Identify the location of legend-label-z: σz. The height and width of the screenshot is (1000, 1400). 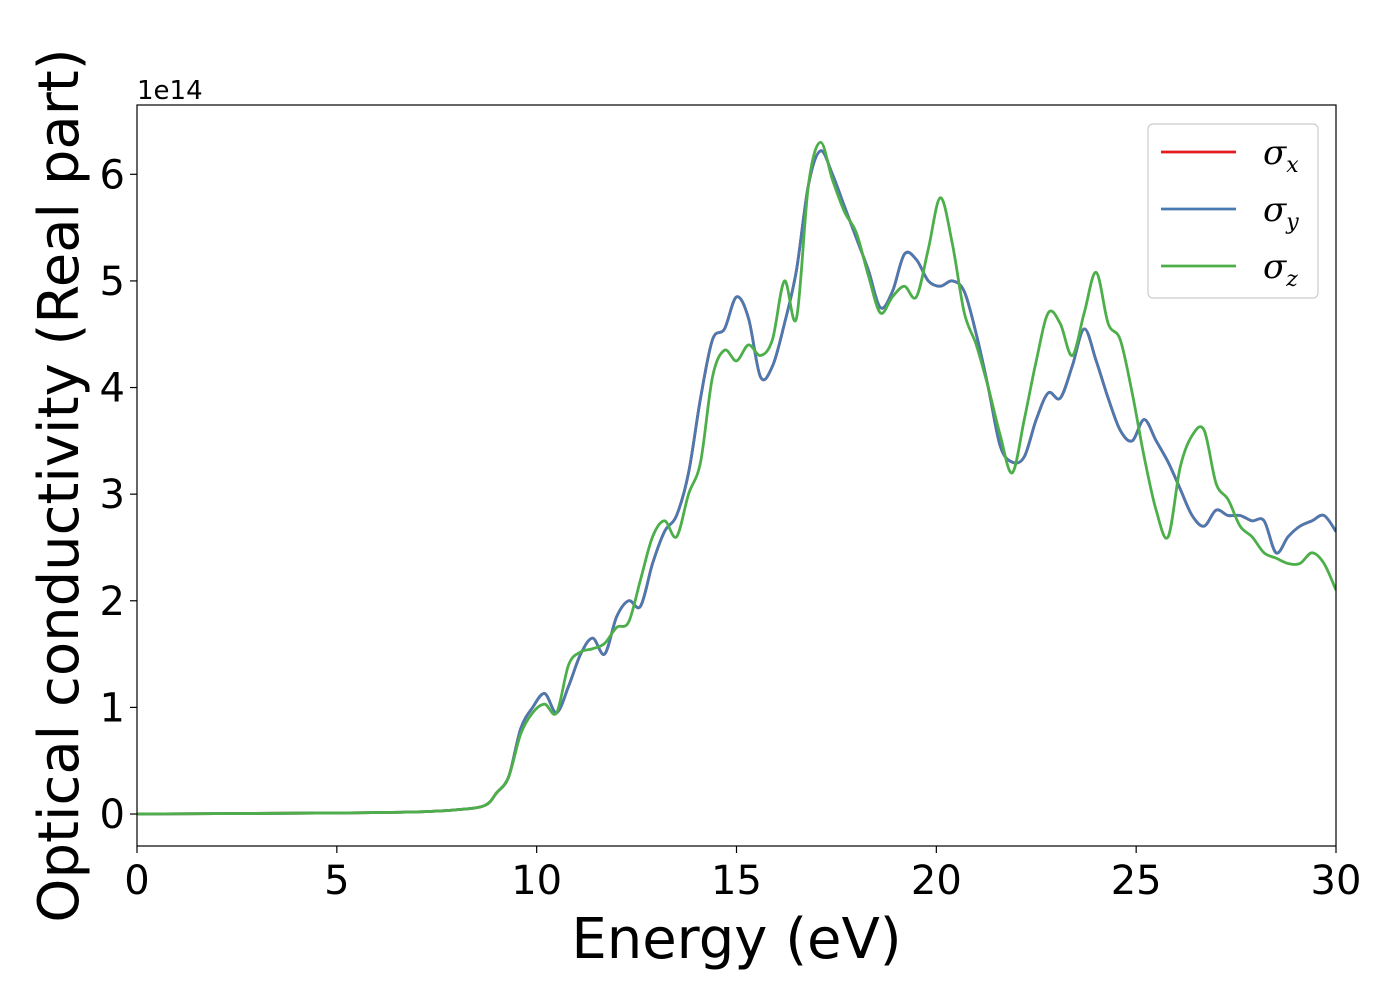
(1280, 269).